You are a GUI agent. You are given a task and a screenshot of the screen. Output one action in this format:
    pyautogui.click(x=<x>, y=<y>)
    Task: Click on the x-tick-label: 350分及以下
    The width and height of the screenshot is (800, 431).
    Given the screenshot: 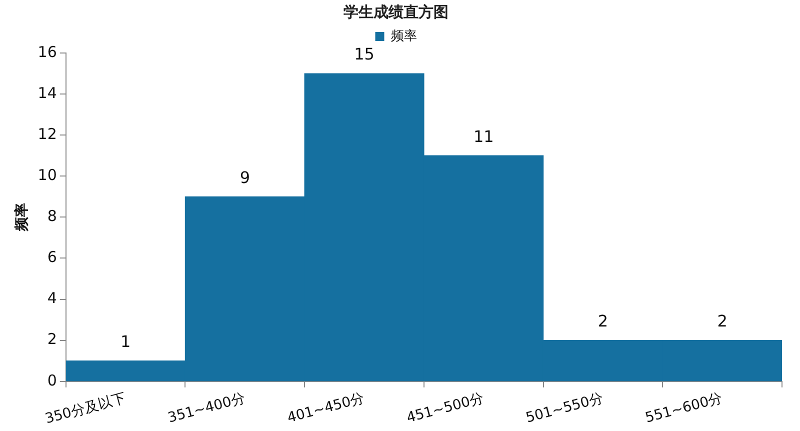 What is the action you would take?
    pyautogui.click(x=85, y=409)
    